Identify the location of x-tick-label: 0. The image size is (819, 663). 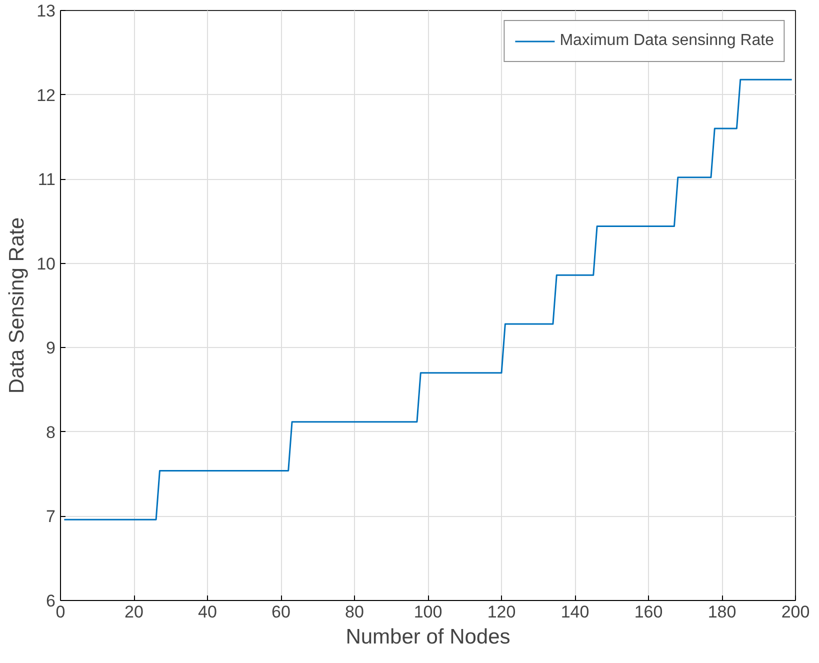
(61, 612).